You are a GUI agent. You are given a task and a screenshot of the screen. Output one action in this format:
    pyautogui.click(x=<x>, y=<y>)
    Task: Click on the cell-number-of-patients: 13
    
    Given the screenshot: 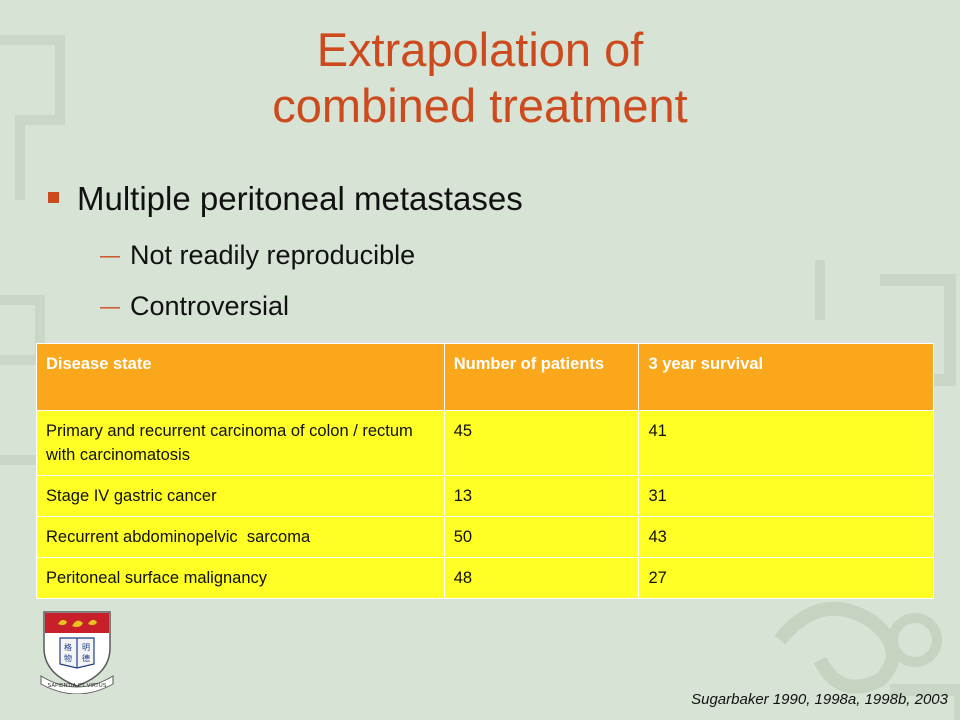 What is the action you would take?
    pyautogui.click(x=541, y=496)
    